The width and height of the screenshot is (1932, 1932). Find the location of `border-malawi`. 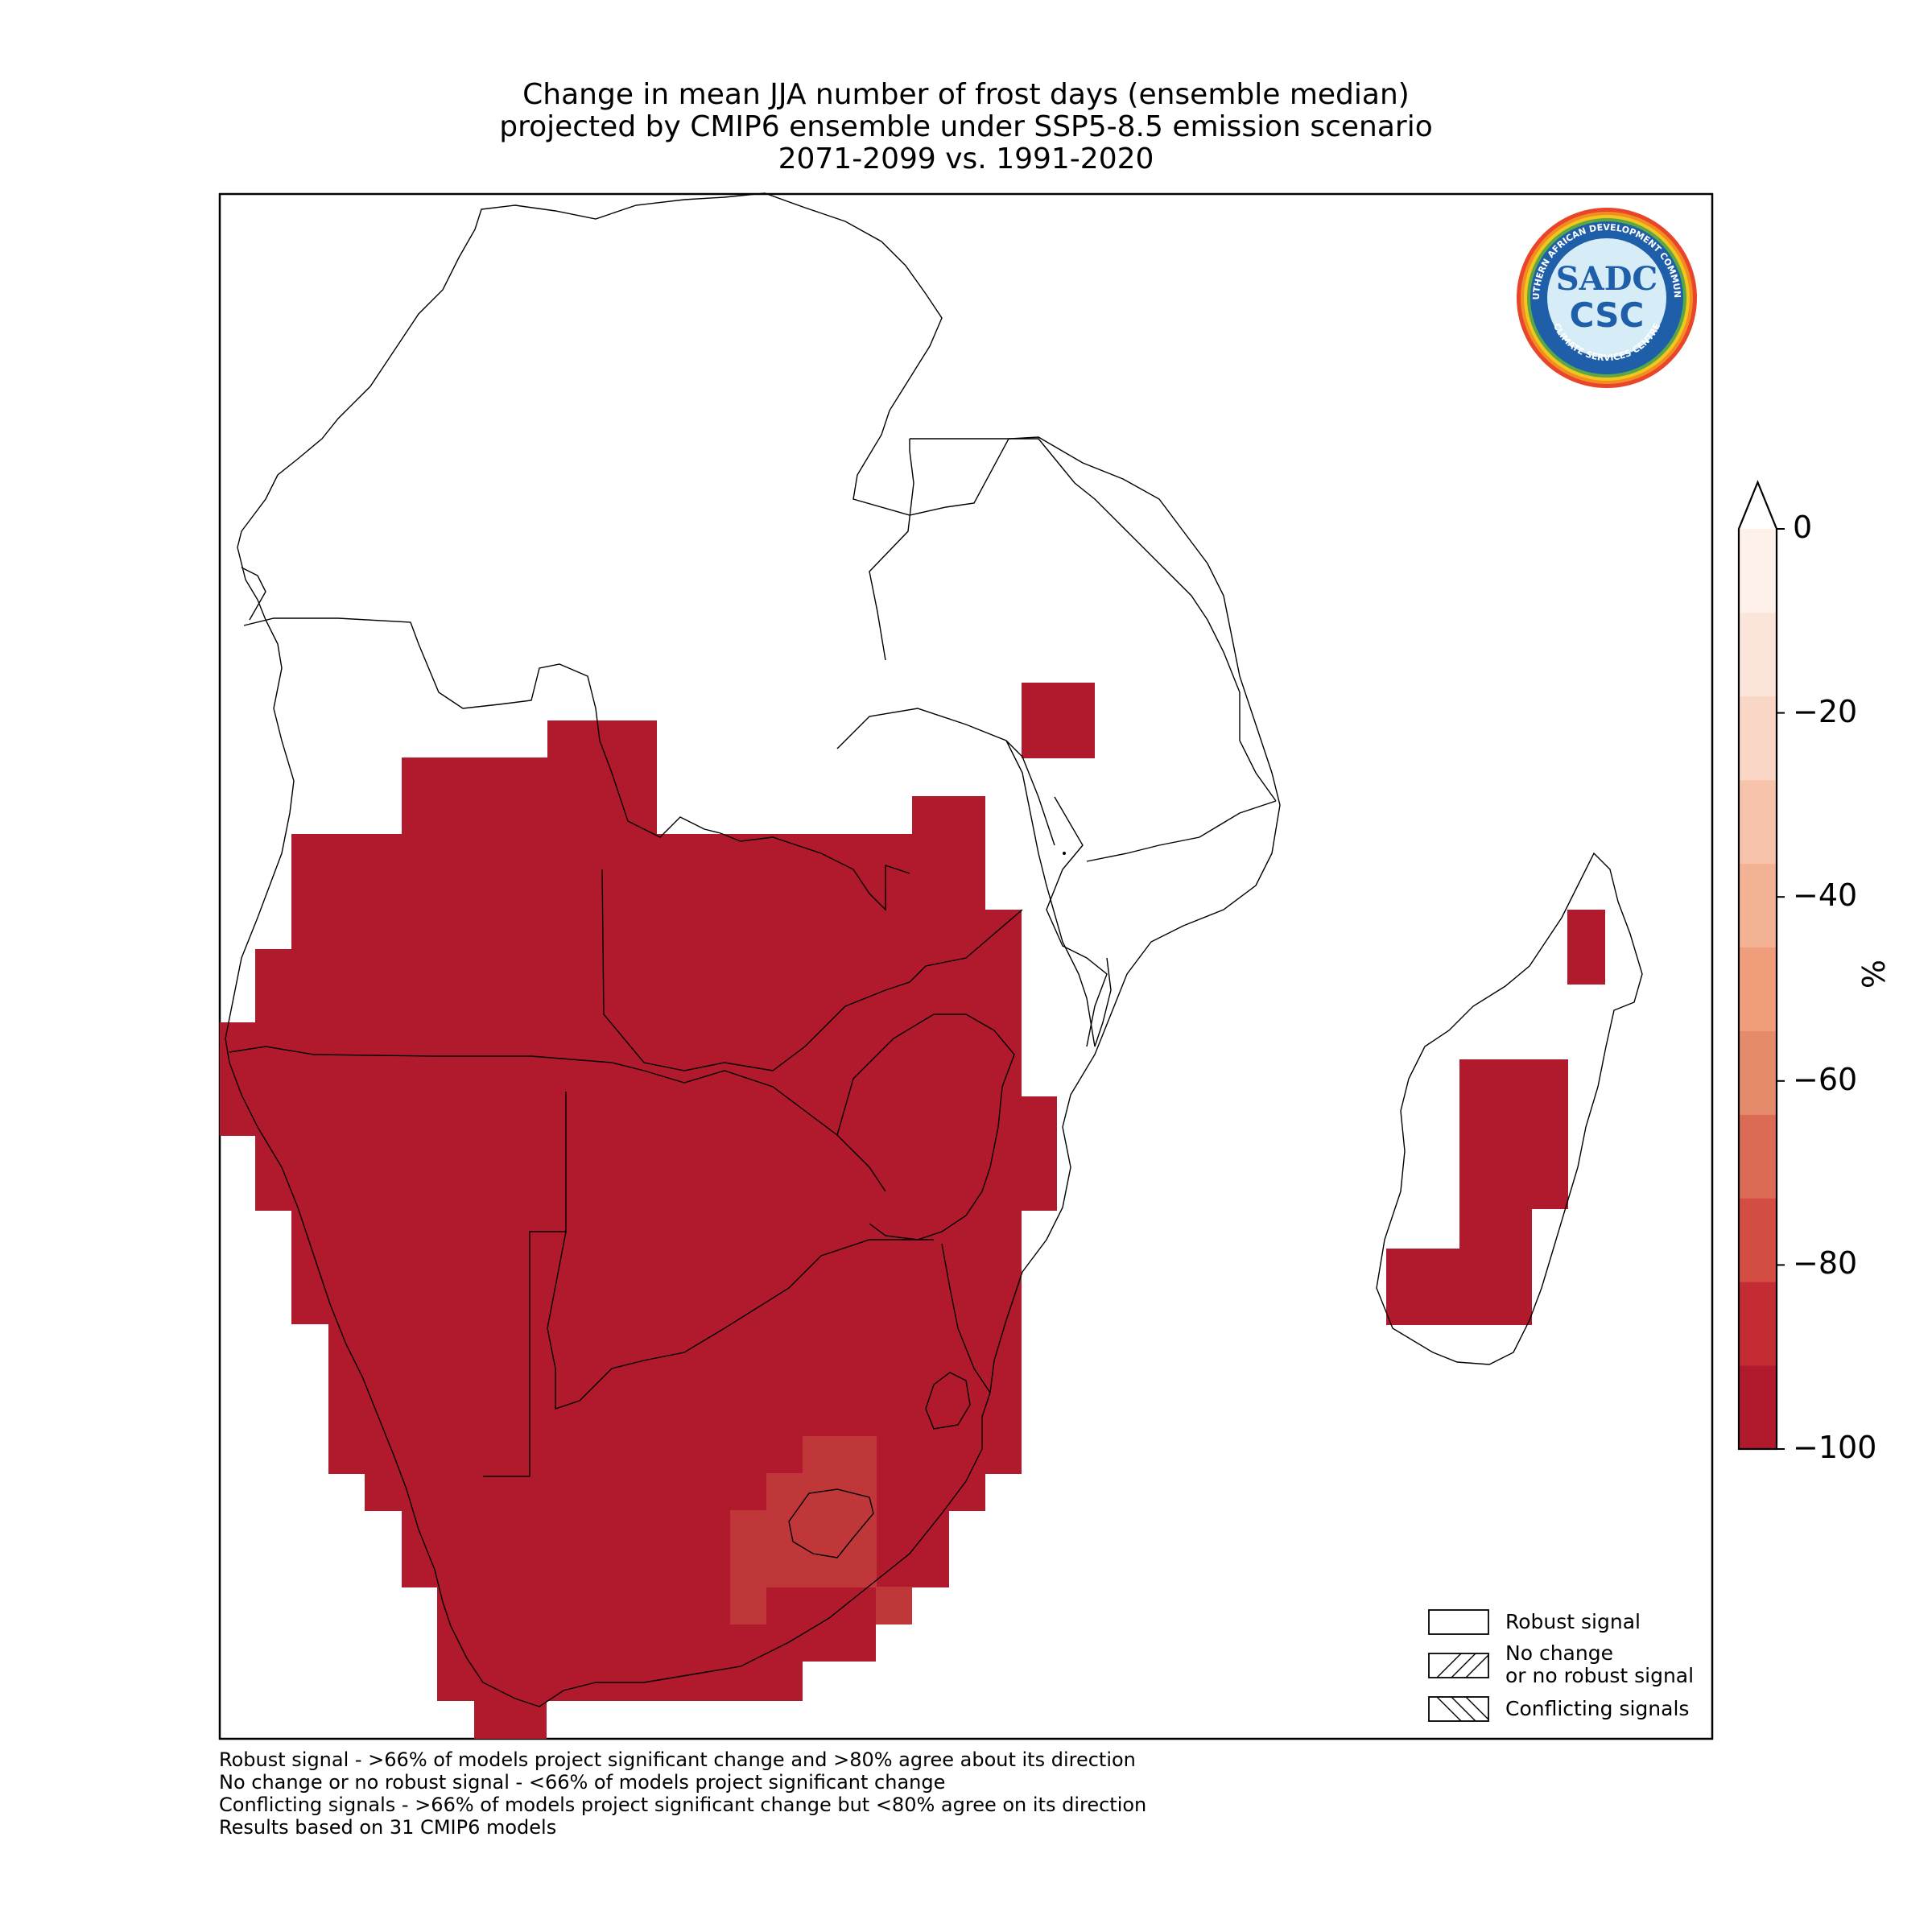

border-malawi is located at coordinates (1058, 893).